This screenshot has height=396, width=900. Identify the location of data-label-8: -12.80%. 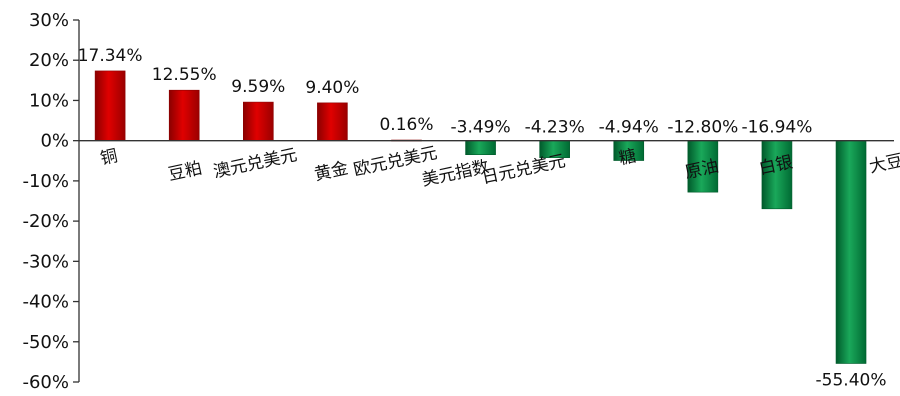
(702, 128).